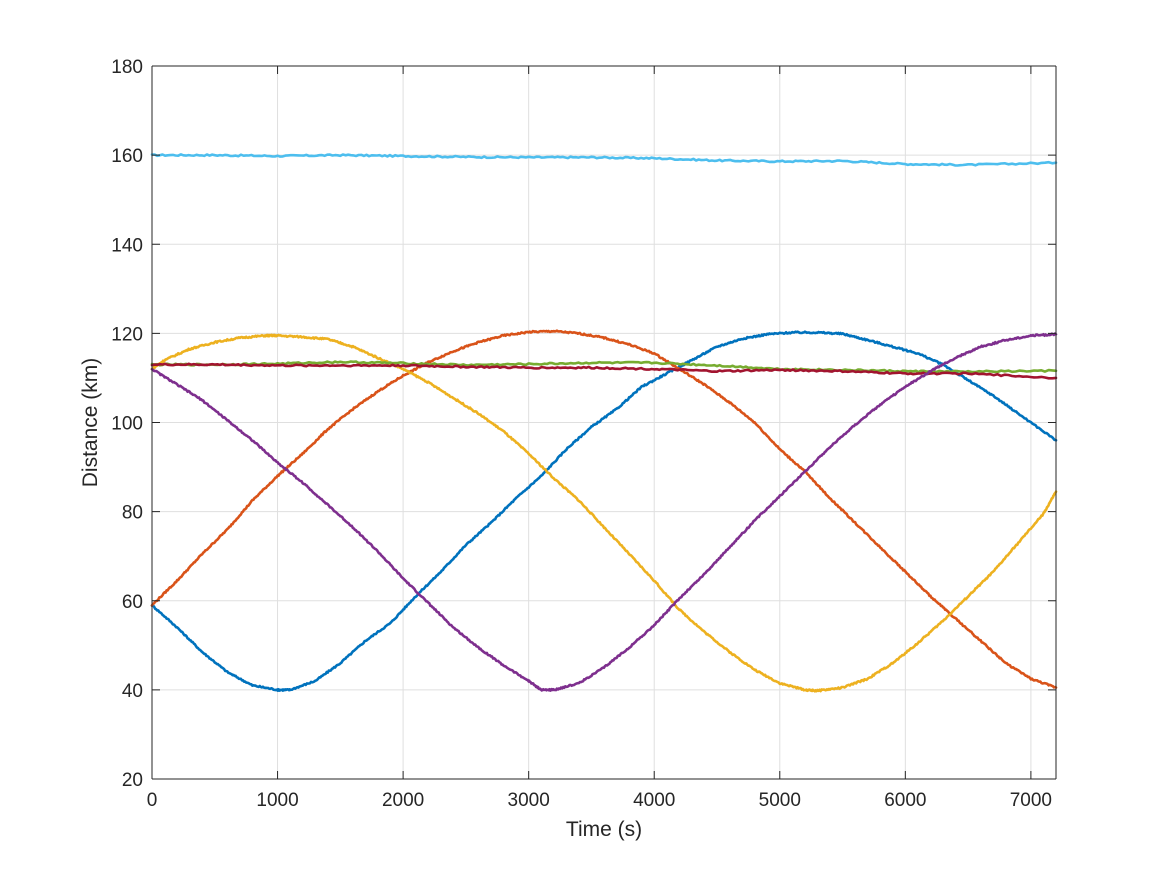 The height and width of the screenshot is (875, 1167). Describe the element at coordinates (604, 829) in the screenshot. I see `x-axis-title: Time (s)` at that location.